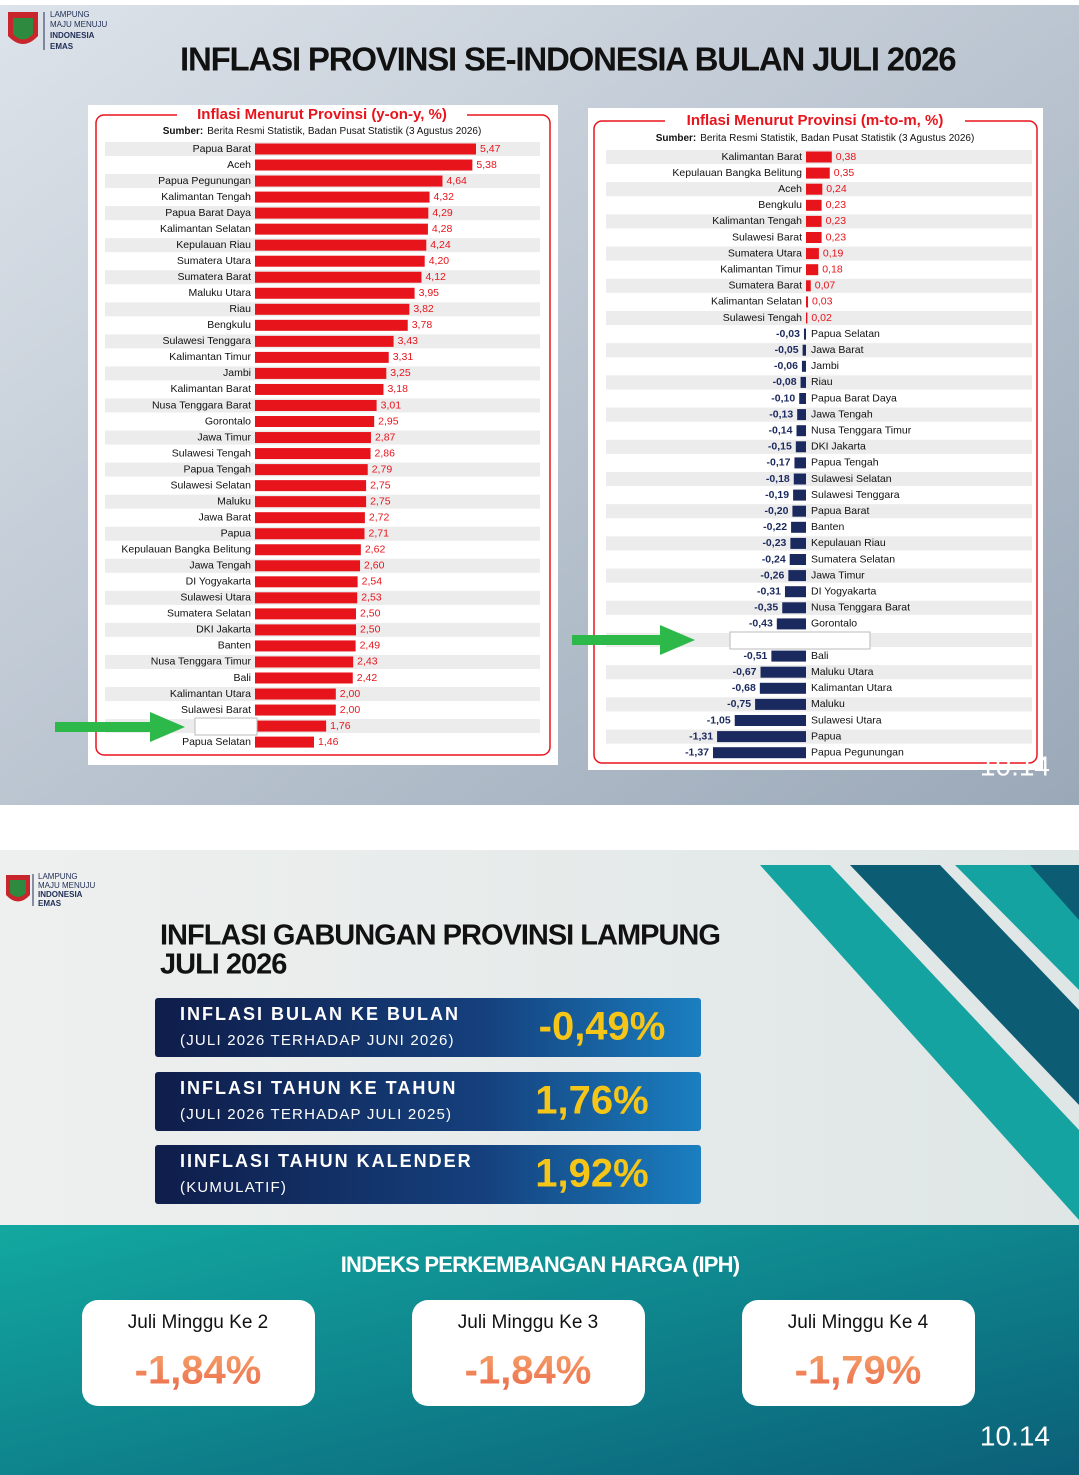  I want to click on value-label: -0,51, so click(755, 656).